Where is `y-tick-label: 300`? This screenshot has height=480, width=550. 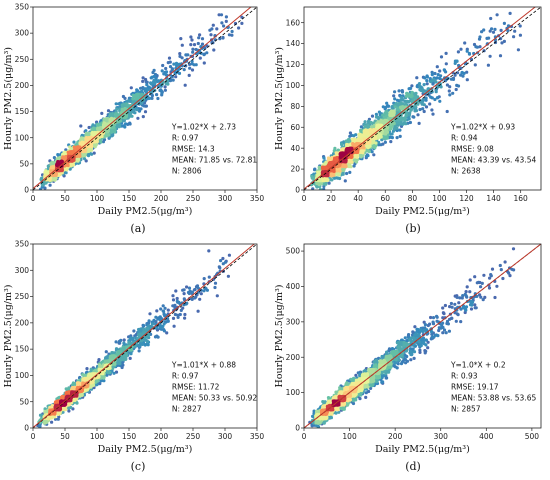 y-tick-label: 300 is located at coordinates (22, 33).